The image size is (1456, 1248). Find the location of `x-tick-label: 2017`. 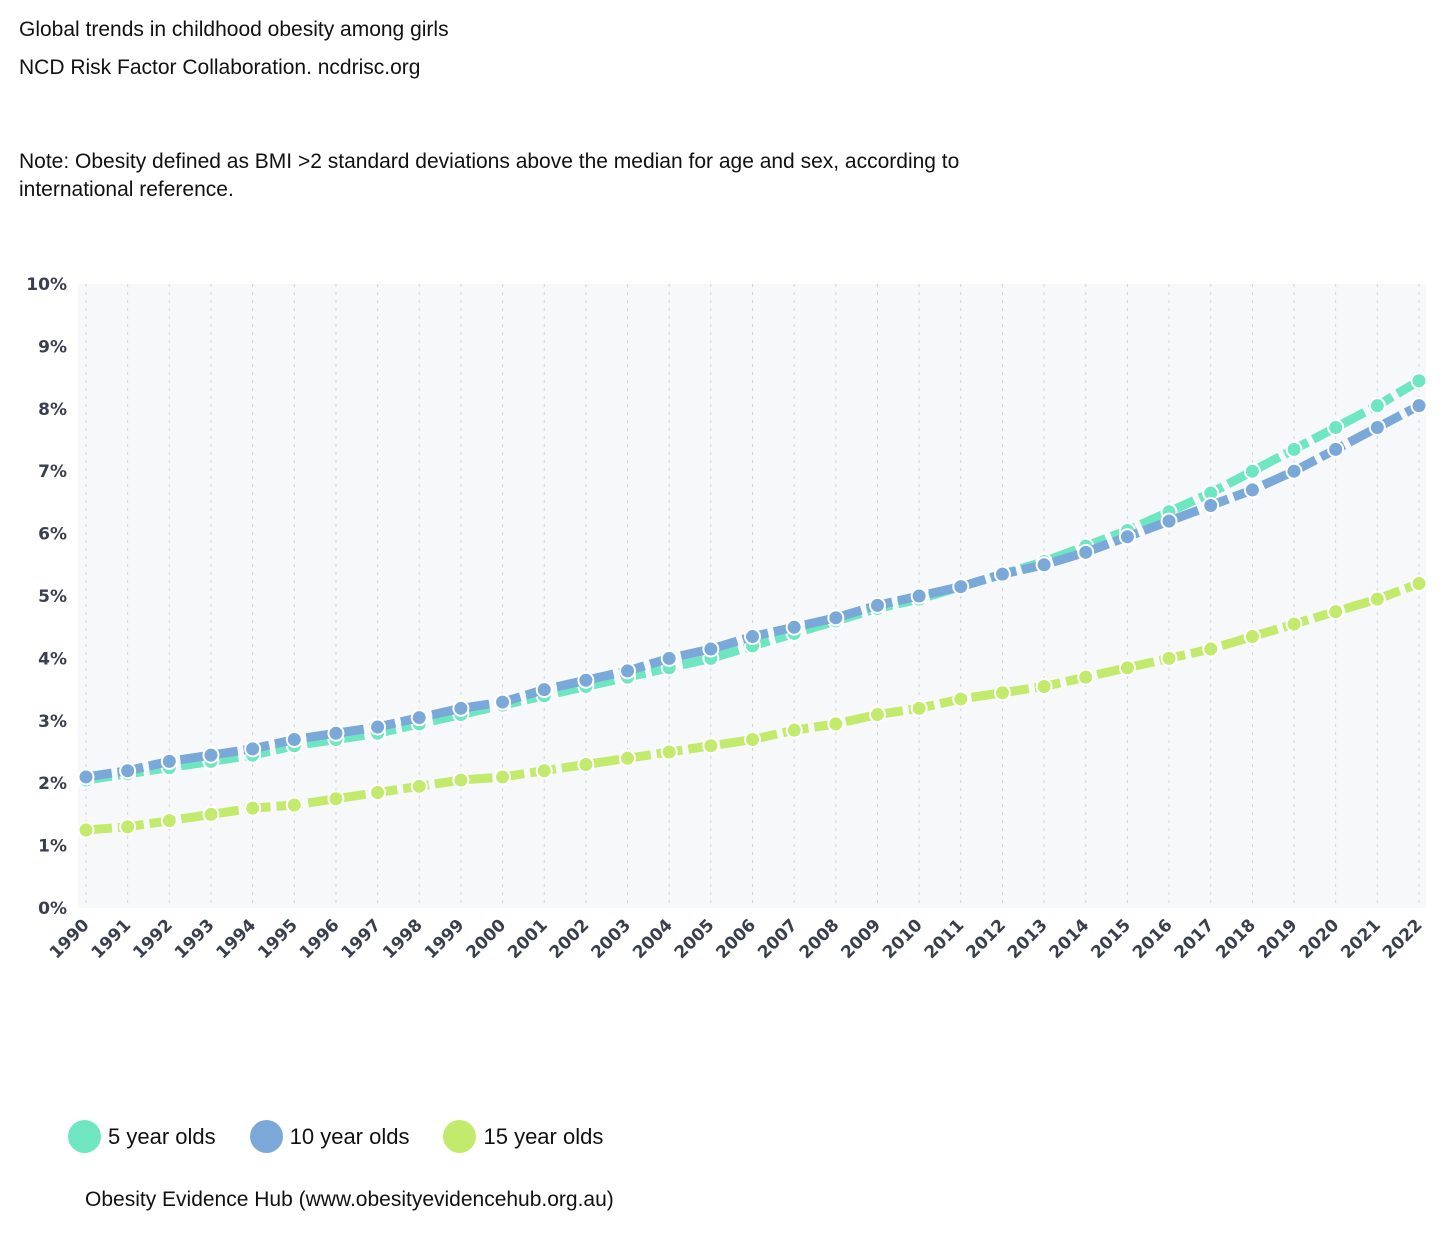

x-tick-label: 2017 is located at coordinates (1195, 939).